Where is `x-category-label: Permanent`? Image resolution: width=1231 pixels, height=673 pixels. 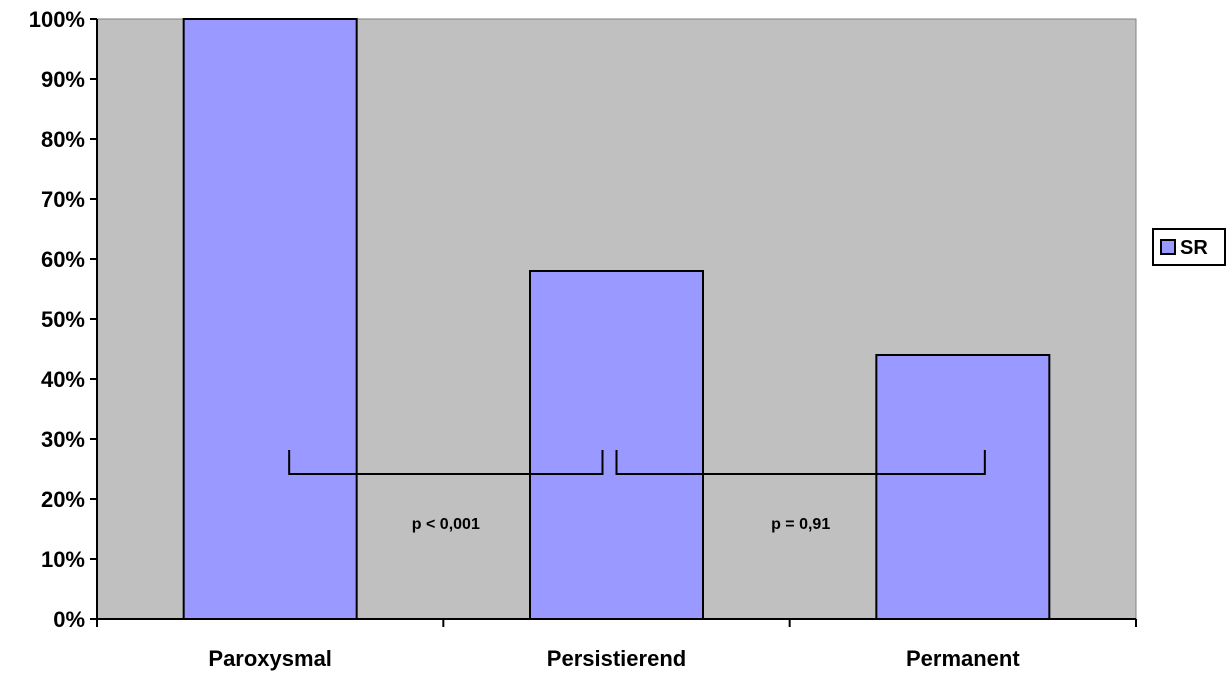 x-category-label: Permanent is located at coordinates (963, 658).